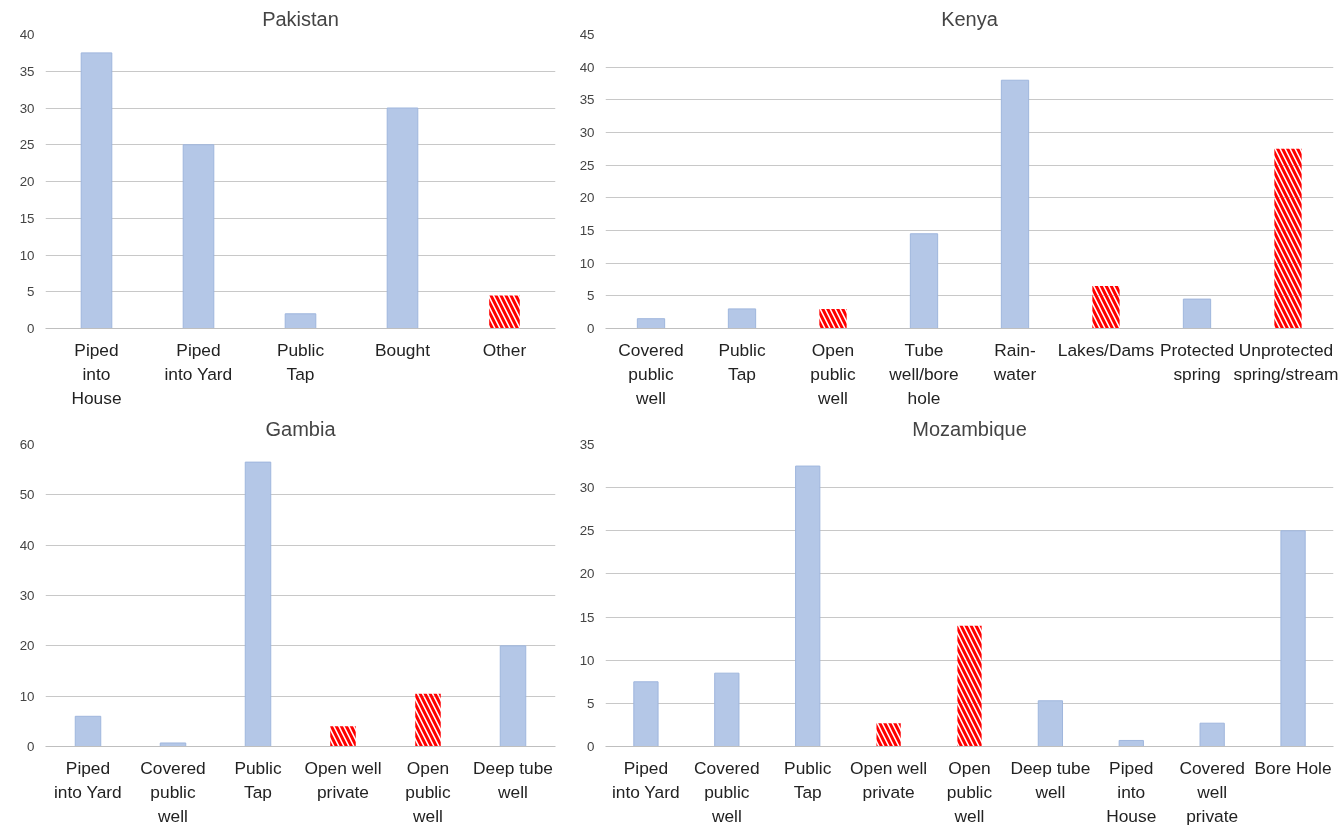 The image size is (1338, 838). Describe the element at coordinates (1014, 361) in the screenshot. I see `x-tick-label: Rain-water` at that location.